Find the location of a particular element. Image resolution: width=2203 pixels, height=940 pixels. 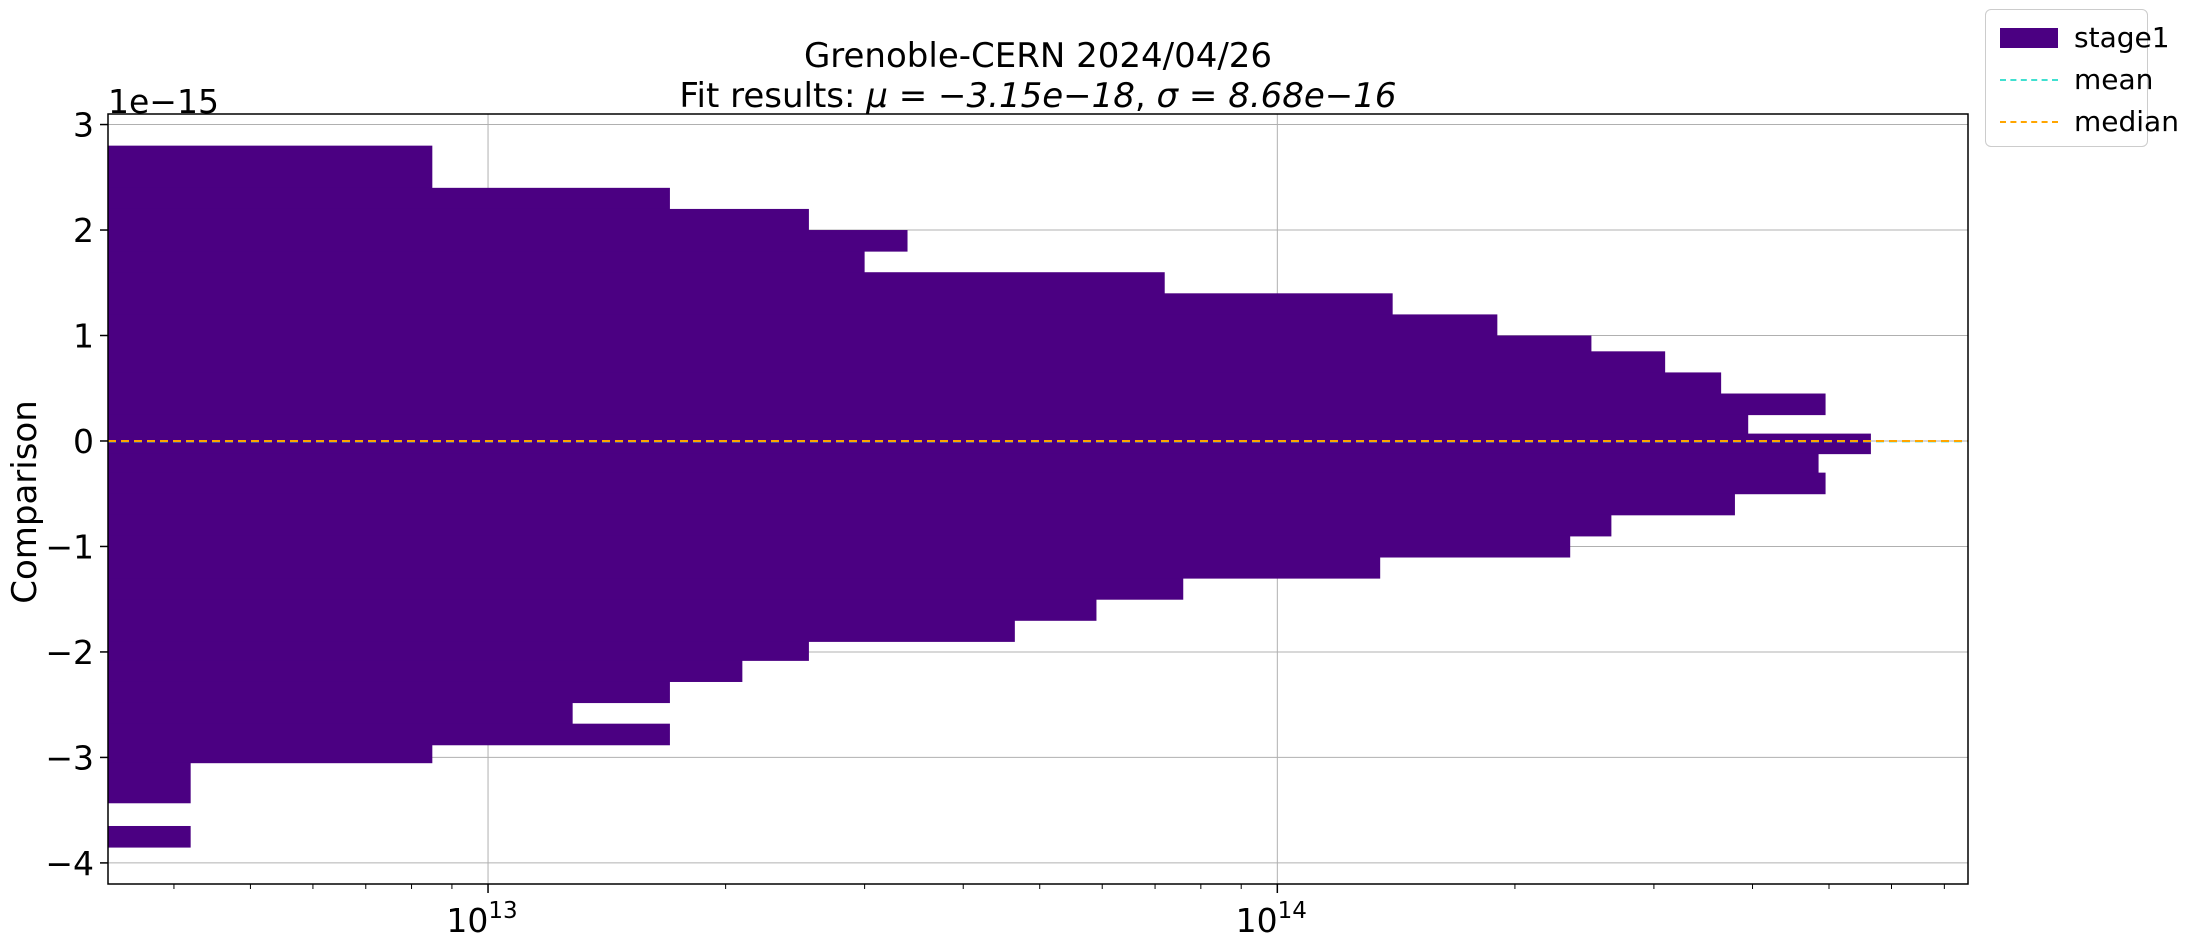

y-tick-label: 3 is located at coordinates (83, 125).